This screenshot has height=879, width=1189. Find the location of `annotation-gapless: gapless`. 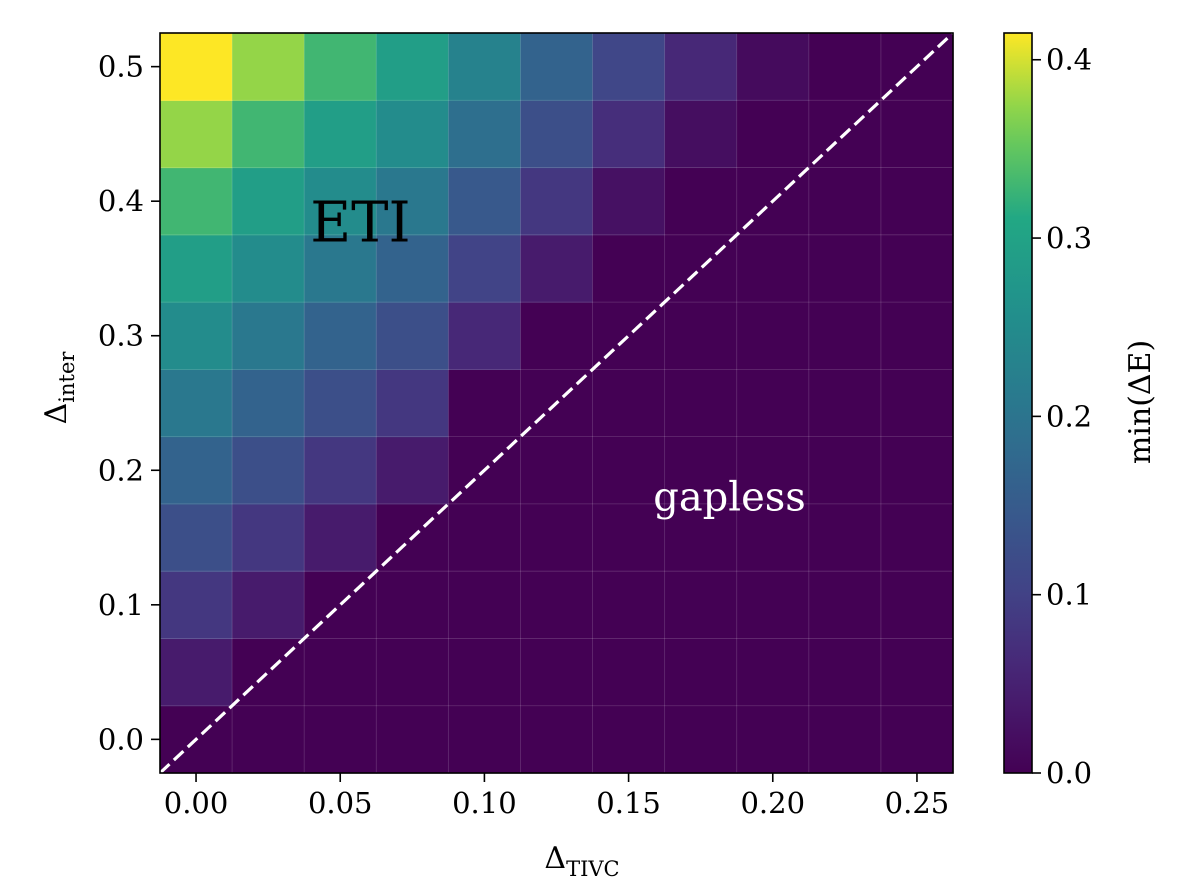

annotation-gapless: gapless is located at coordinates (729, 498).